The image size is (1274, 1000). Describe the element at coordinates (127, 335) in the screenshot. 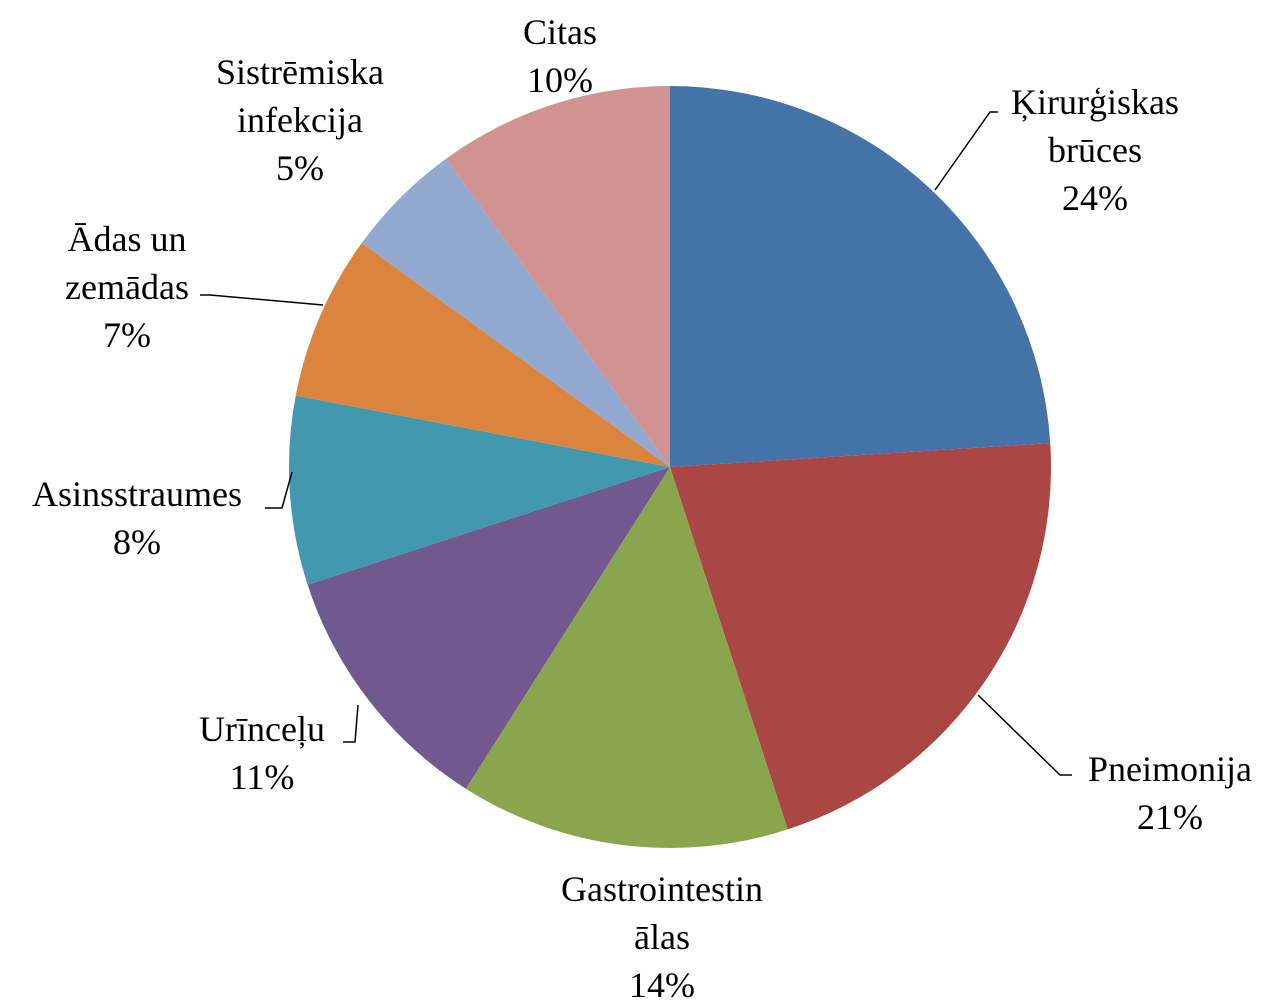

I see `value-label: 7%` at that location.